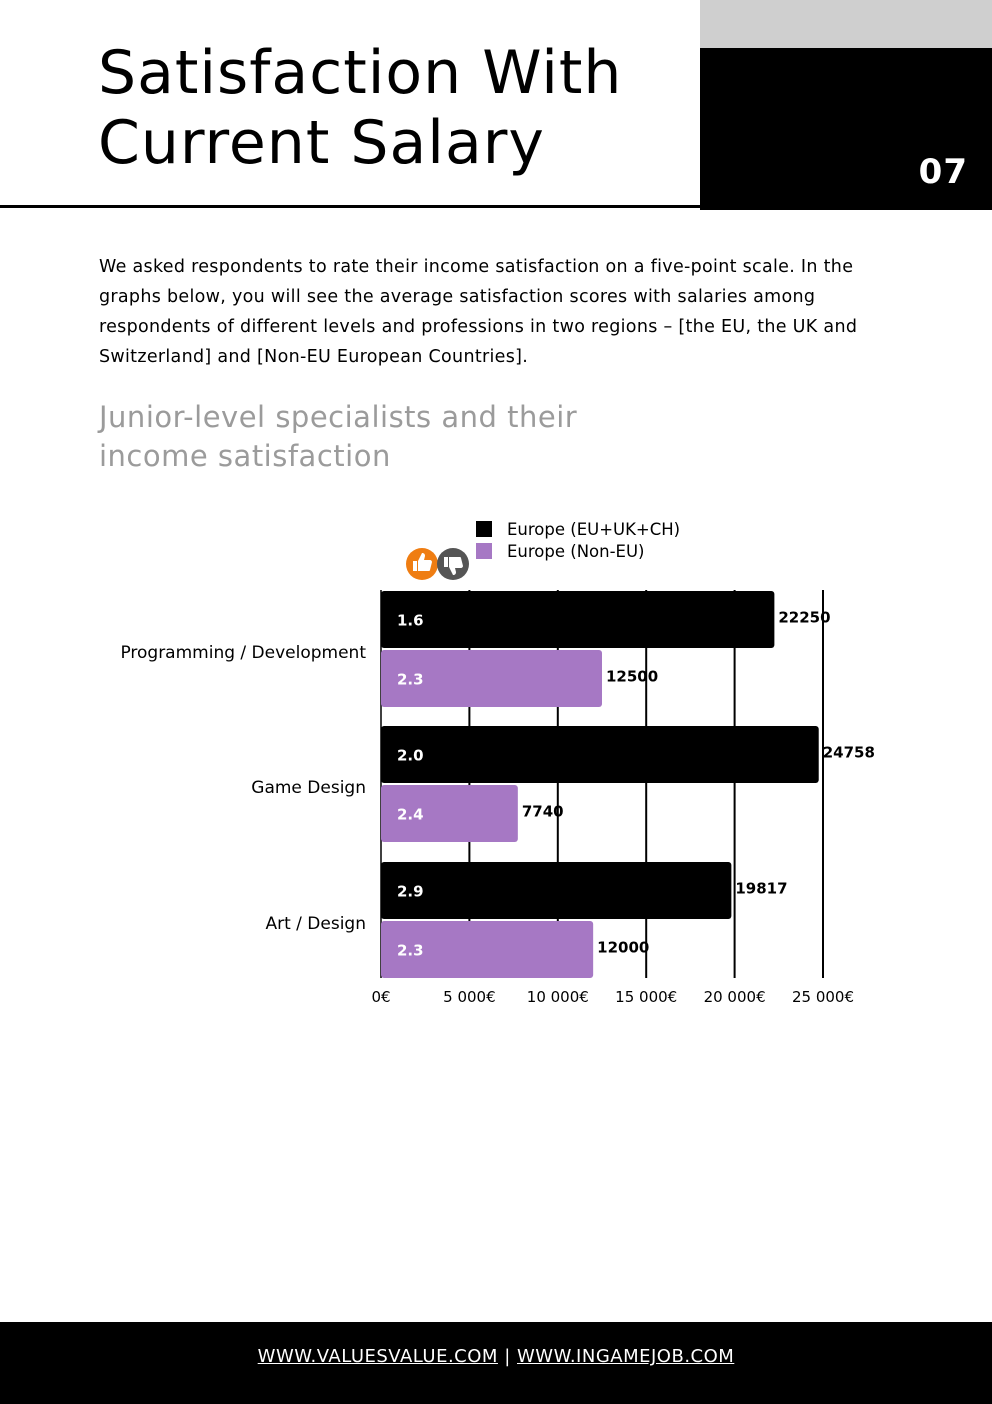 The width and height of the screenshot is (992, 1404). What do you see at coordinates (646, 997) in the screenshot?
I see `x-tick-label: 15 000€` at bounding box center [646, 997].